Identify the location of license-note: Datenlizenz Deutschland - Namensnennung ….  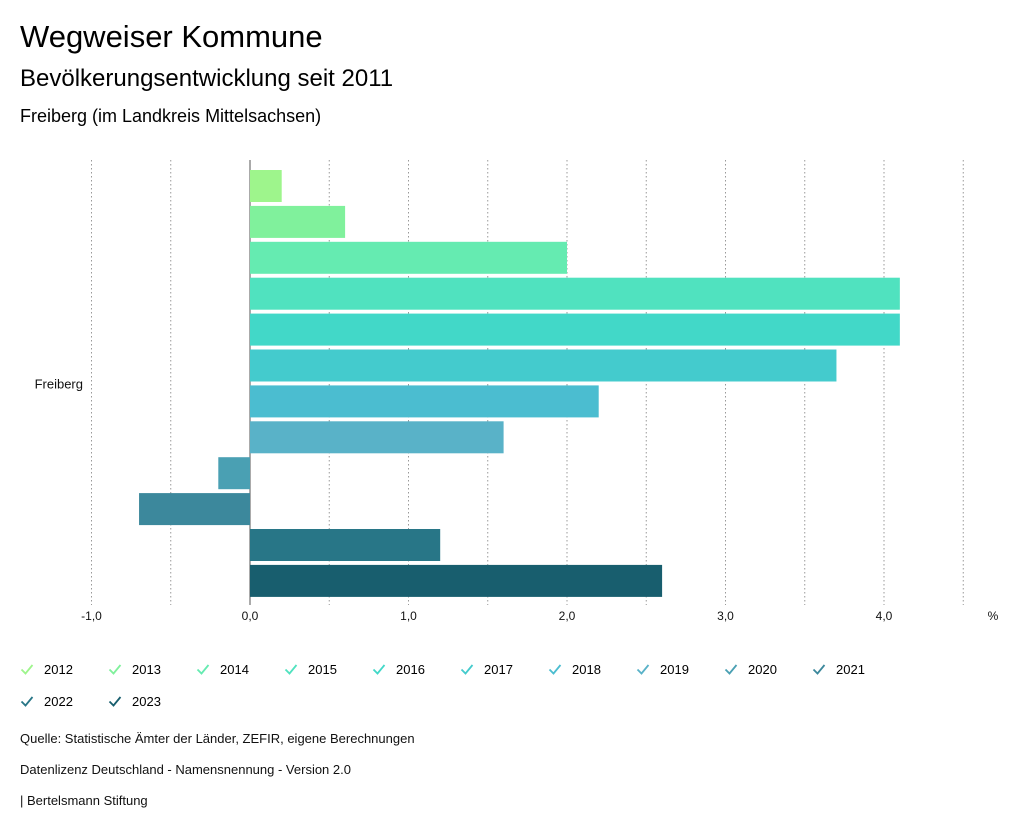
(185, 769).